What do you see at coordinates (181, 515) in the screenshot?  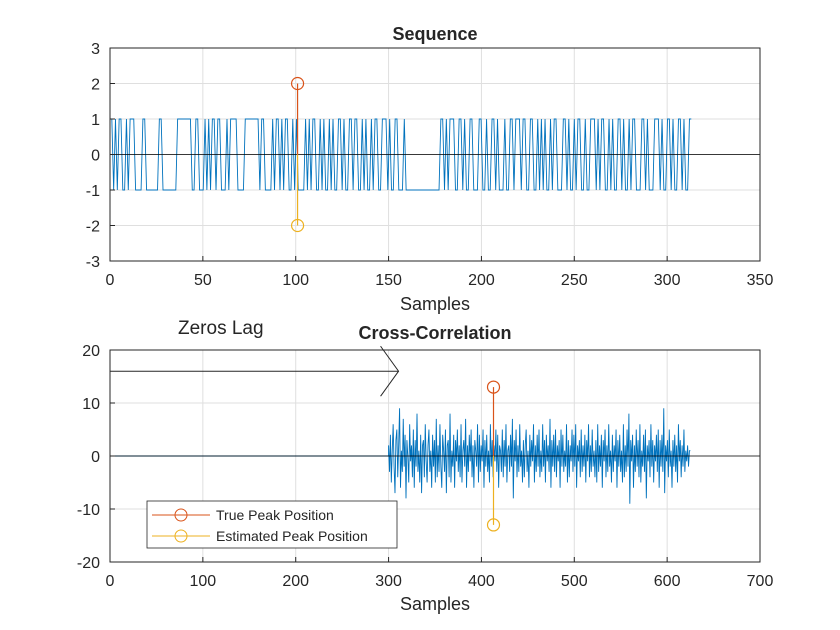 I see `legend-marker-true` at bounding box center [181, 515].